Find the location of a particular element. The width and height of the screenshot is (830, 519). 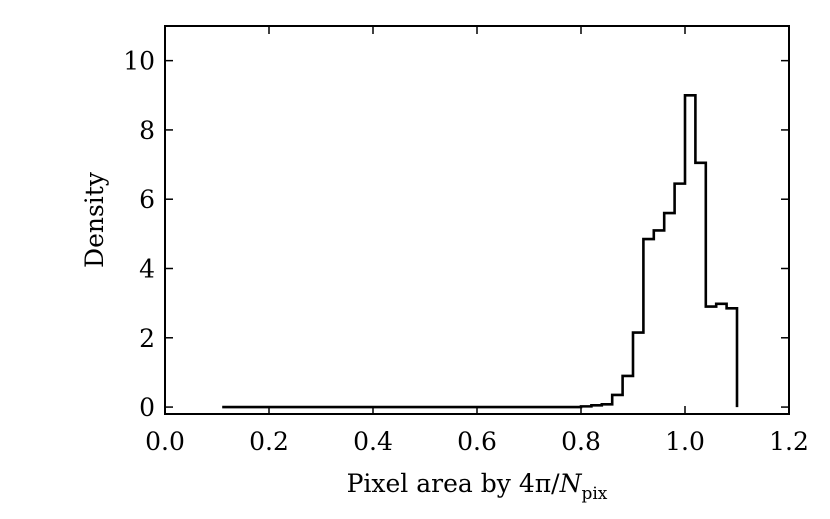

x-tick-label: 1.0 is located at coordinates (685, 441).